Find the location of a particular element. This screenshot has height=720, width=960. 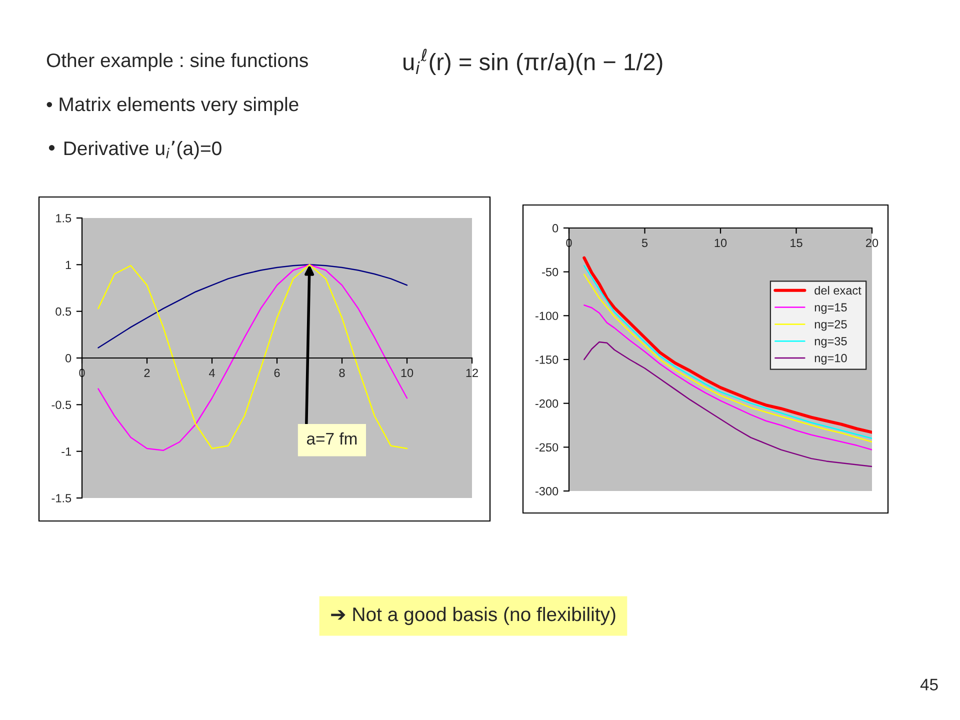

y-tick-label: -100 is located at coordinates (546, 316).